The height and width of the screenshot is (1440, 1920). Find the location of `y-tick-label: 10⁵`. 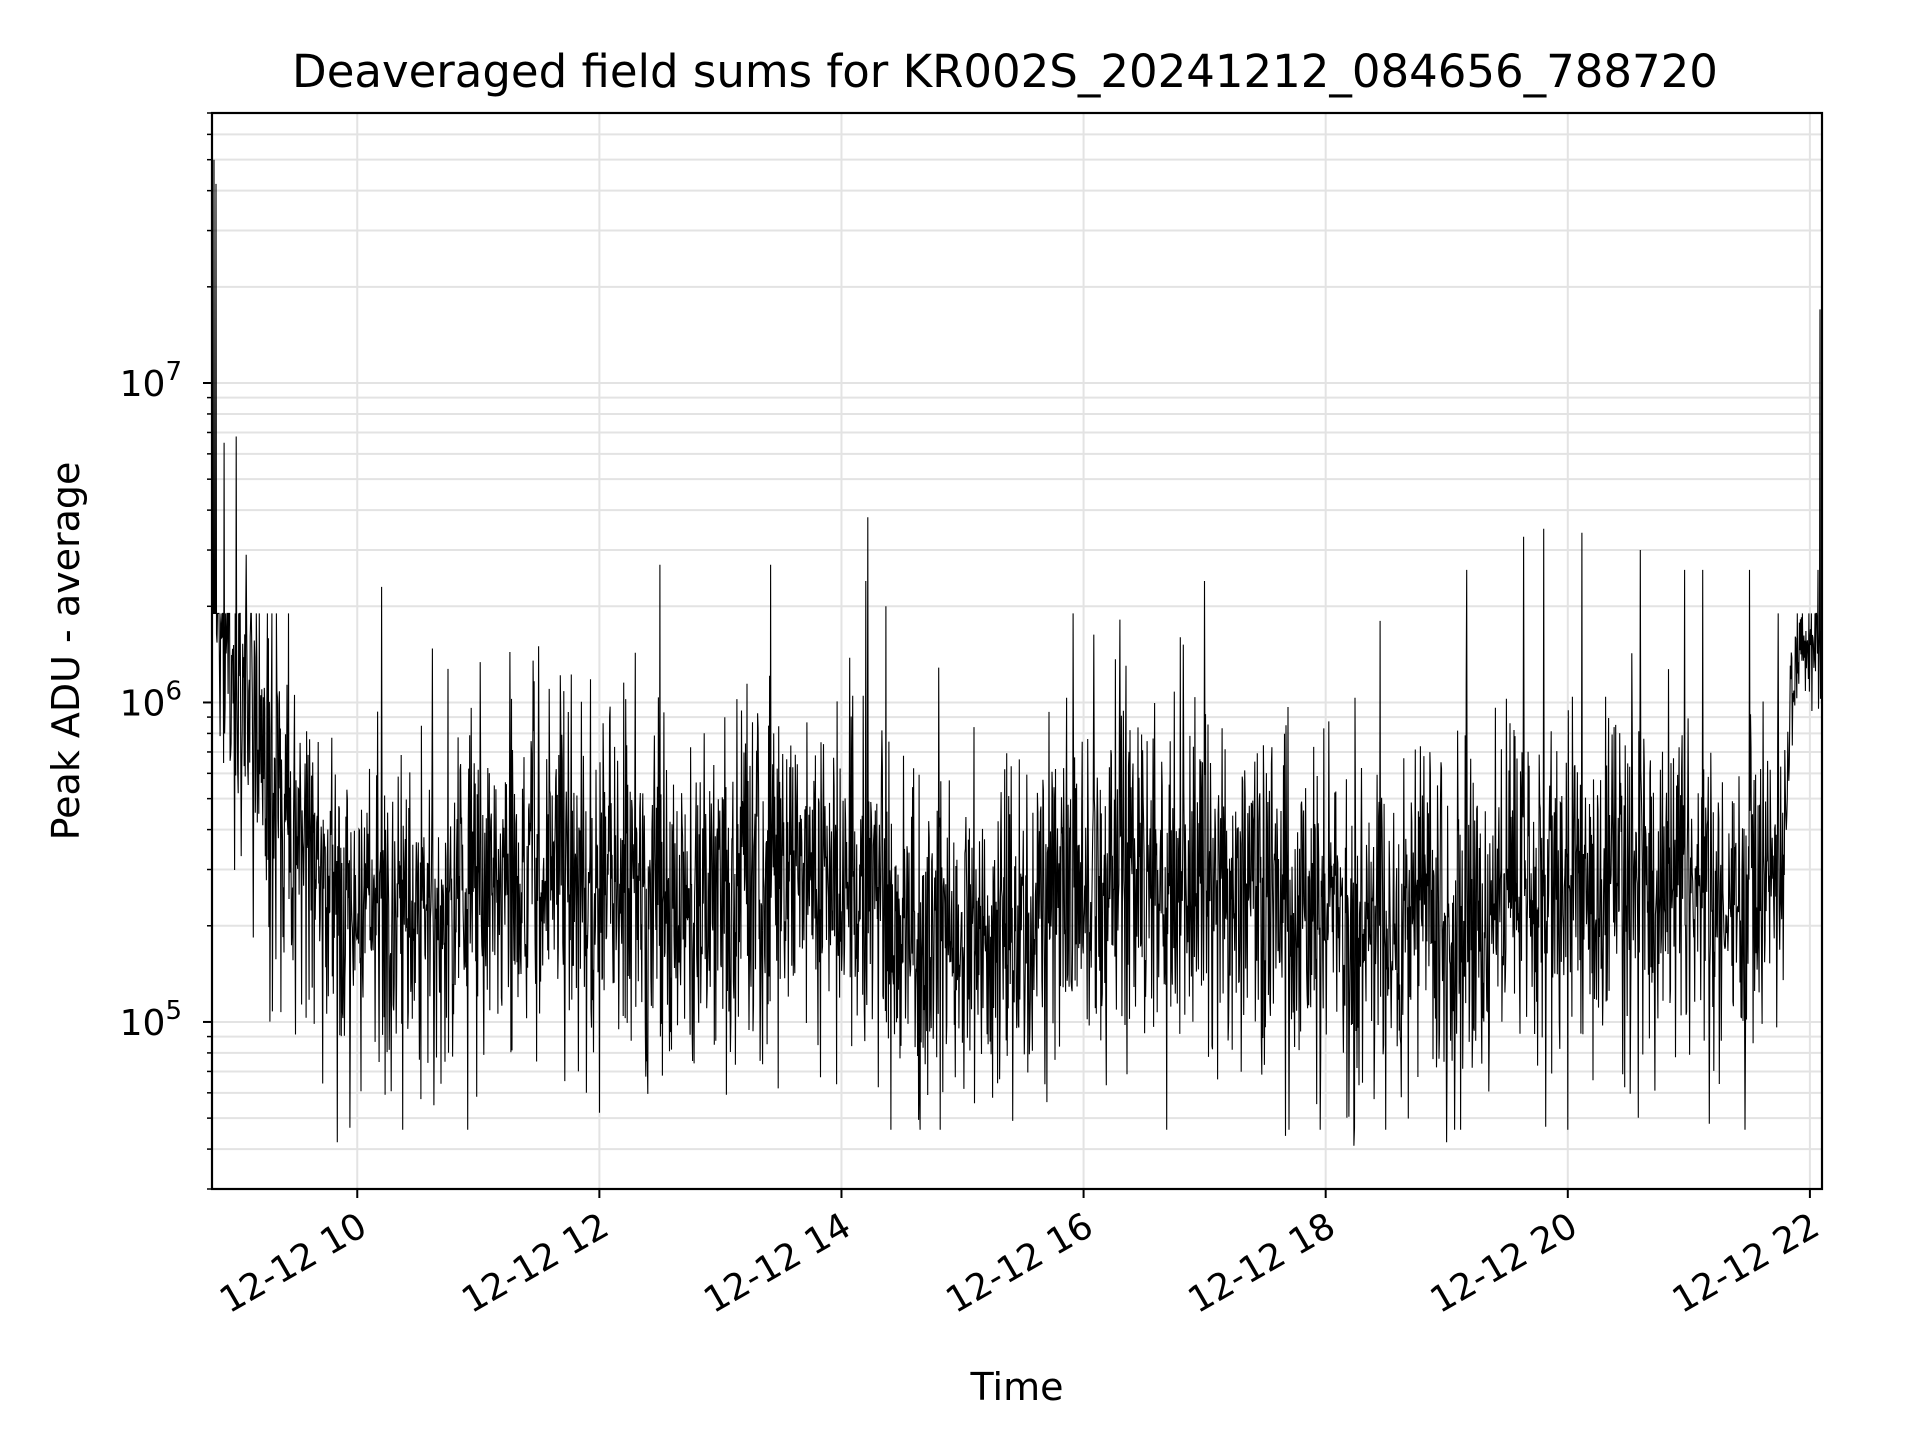

y-tick-label: 10⁵ is located at coordinates (151, 1020).